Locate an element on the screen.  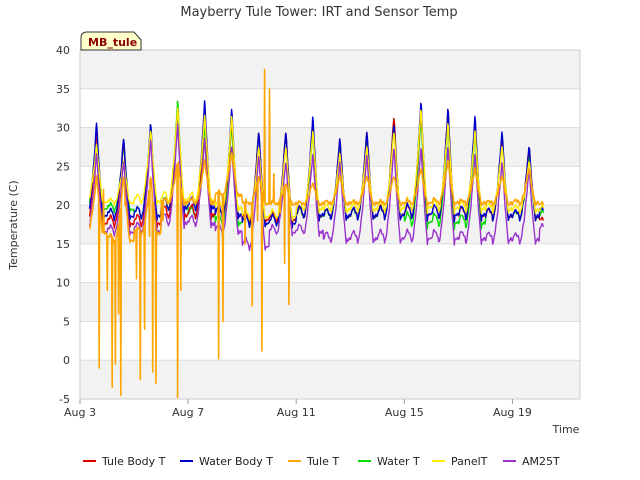
y-tick-label: 10 is located at coordinates (63, 283).